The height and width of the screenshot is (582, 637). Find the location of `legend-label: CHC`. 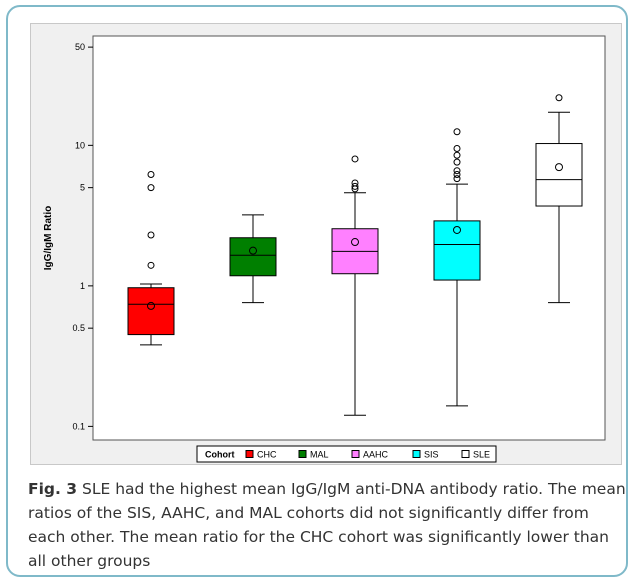

legend-label: CHC is located at coordinates (267, 455).